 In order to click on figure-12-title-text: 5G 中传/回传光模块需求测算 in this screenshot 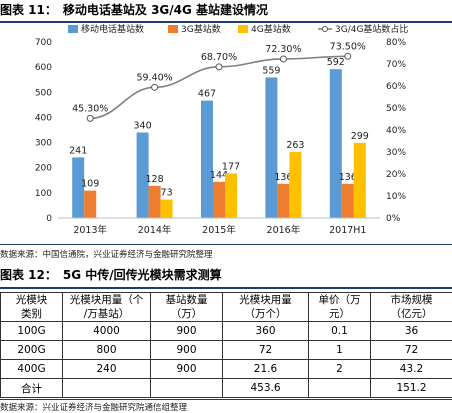, I will do `click(142, 275)`.